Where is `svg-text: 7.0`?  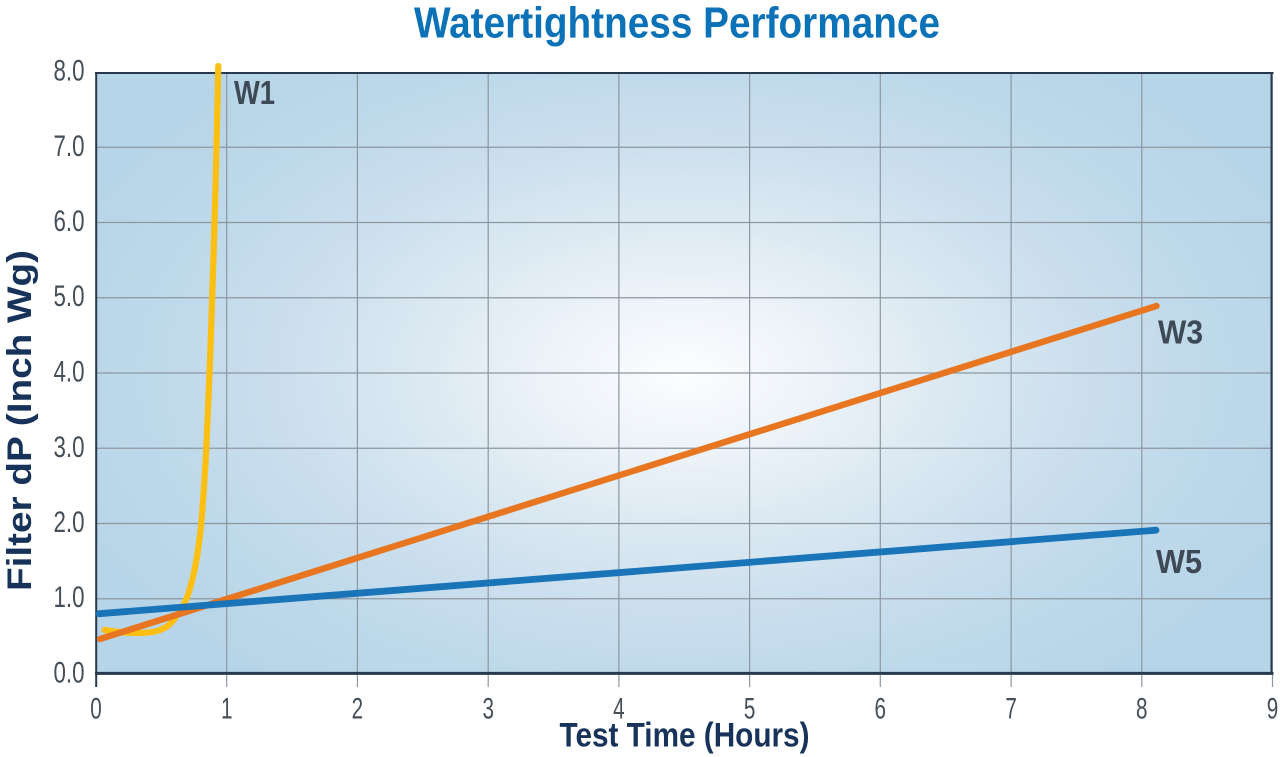
svg-text: 7.0 is located at coordinates (69, 146).